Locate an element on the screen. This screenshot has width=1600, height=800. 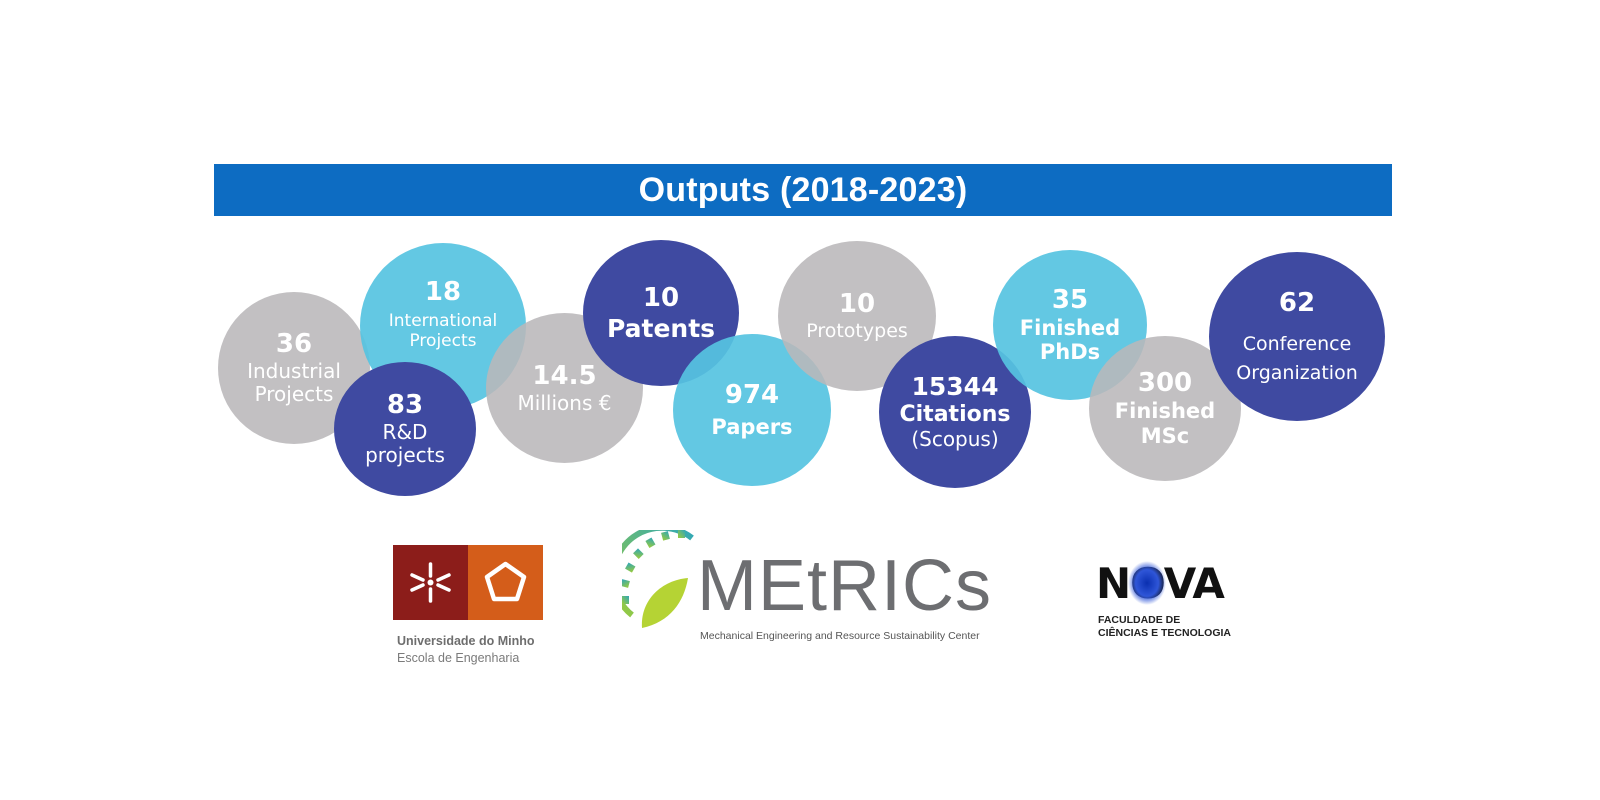
industrial-projects-bubble: 36 Industrial Projects is located at coordinates (294, 368).